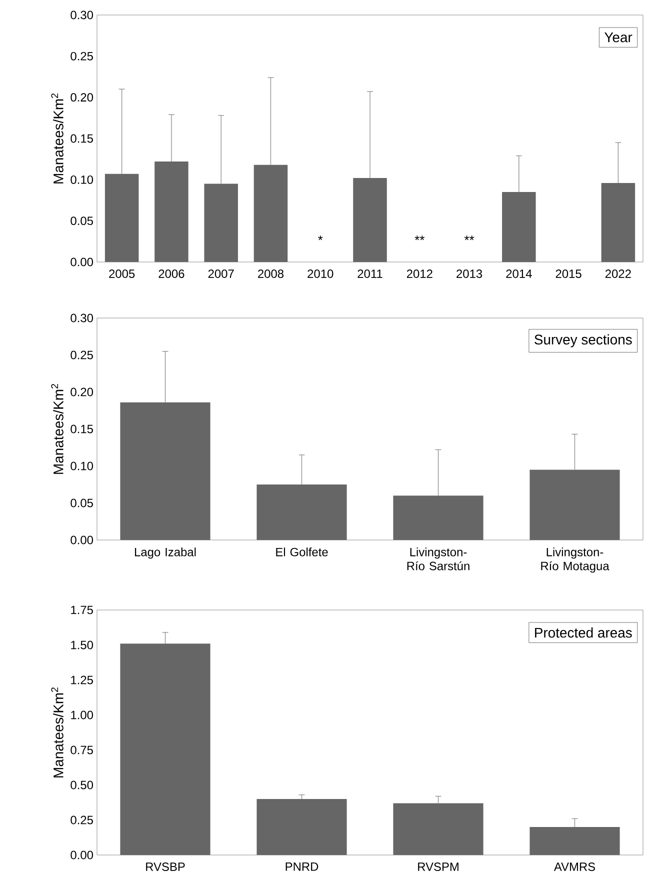 The height and width of the screenshot is (884, 645). I want to click on y-tick-label: 1.00, so click(82, 715).